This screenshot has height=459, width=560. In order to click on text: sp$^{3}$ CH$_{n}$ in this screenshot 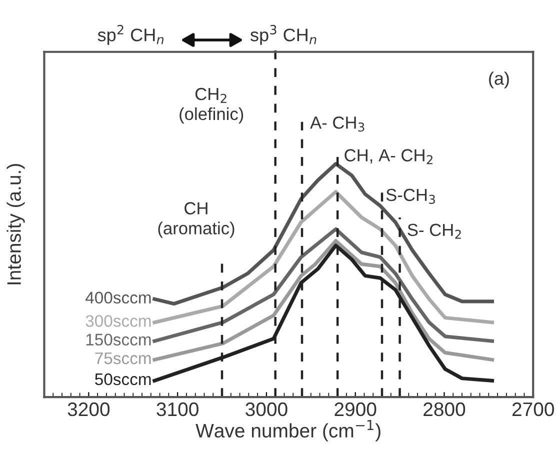, I will do `click(283, 34)`.